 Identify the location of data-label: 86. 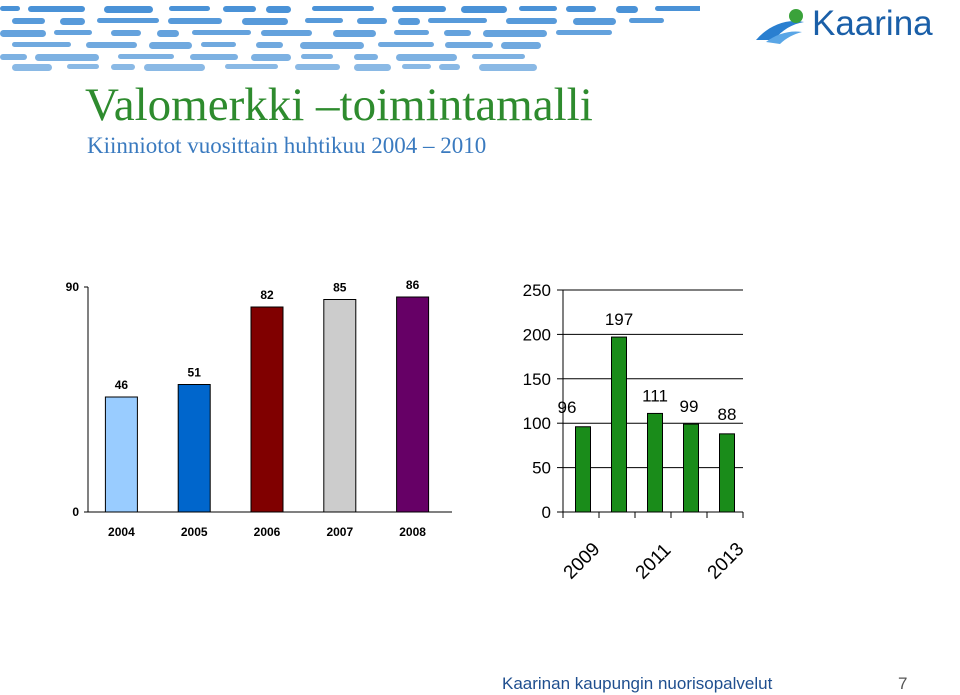
(413, 285).